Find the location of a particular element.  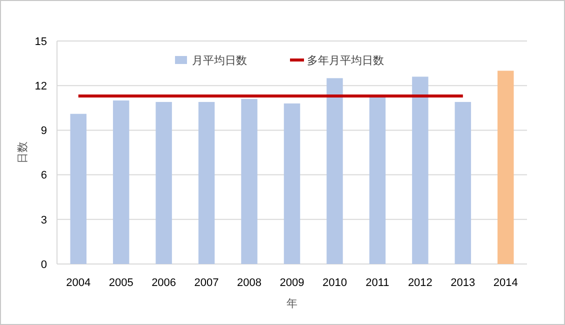

y-axis-title: 日数 is located at coordinates (22, 153).